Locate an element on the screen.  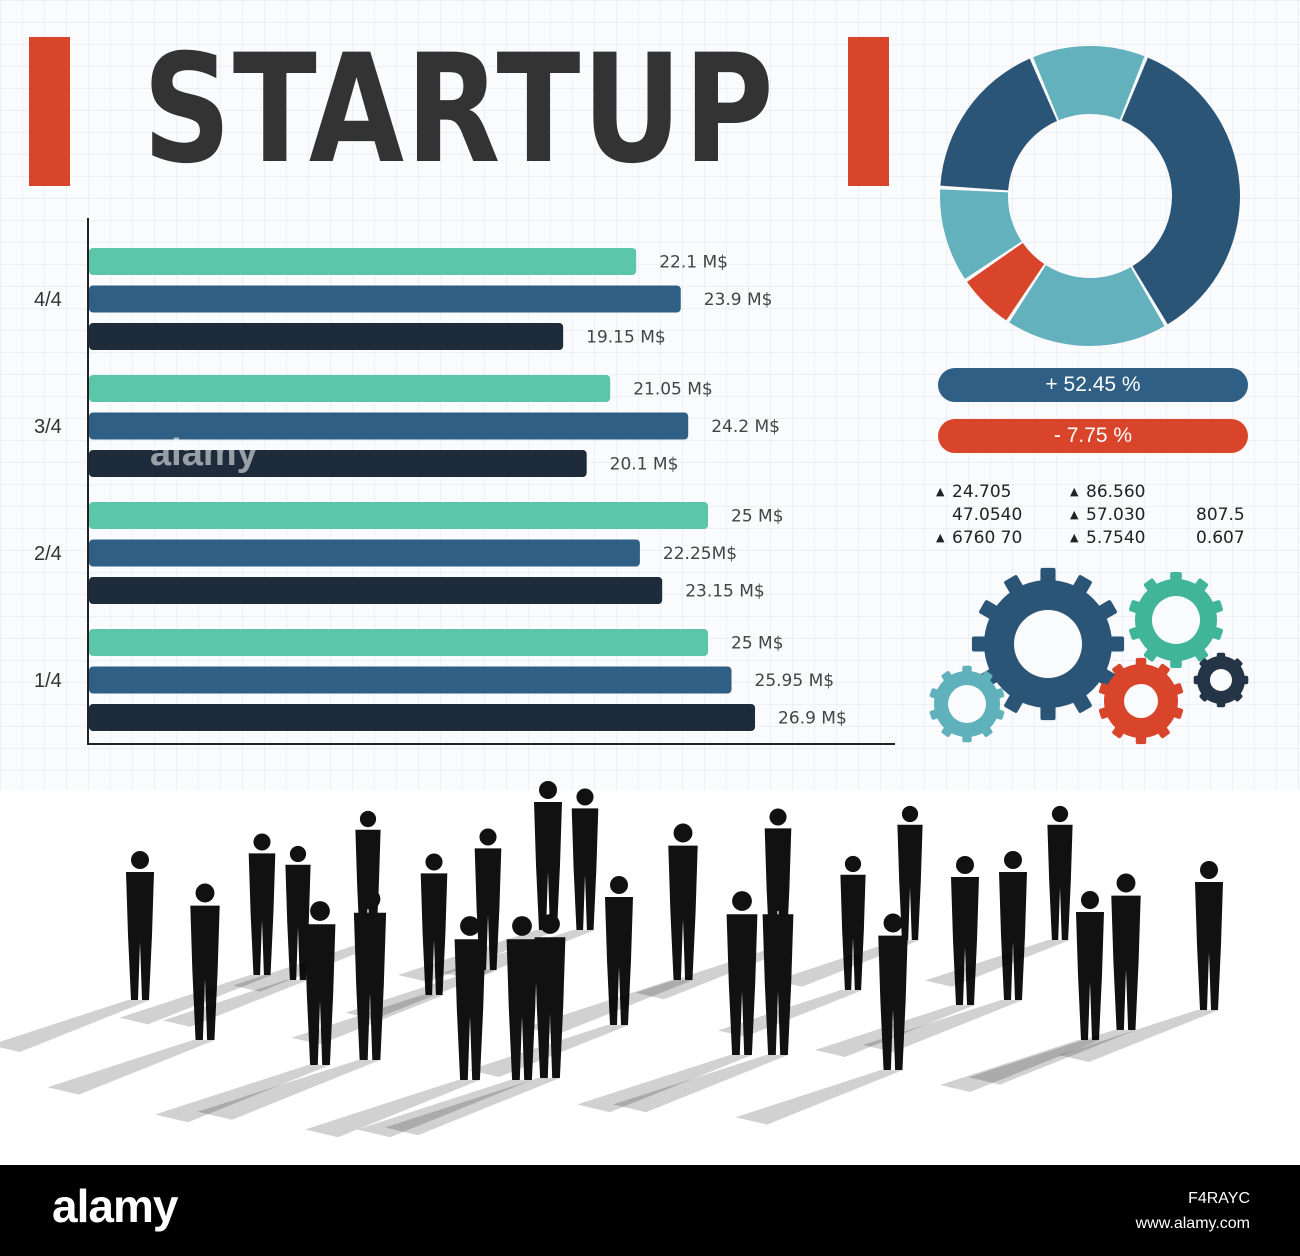
stat-value: ▲ 24.705 is located at coordinates (973, 492).